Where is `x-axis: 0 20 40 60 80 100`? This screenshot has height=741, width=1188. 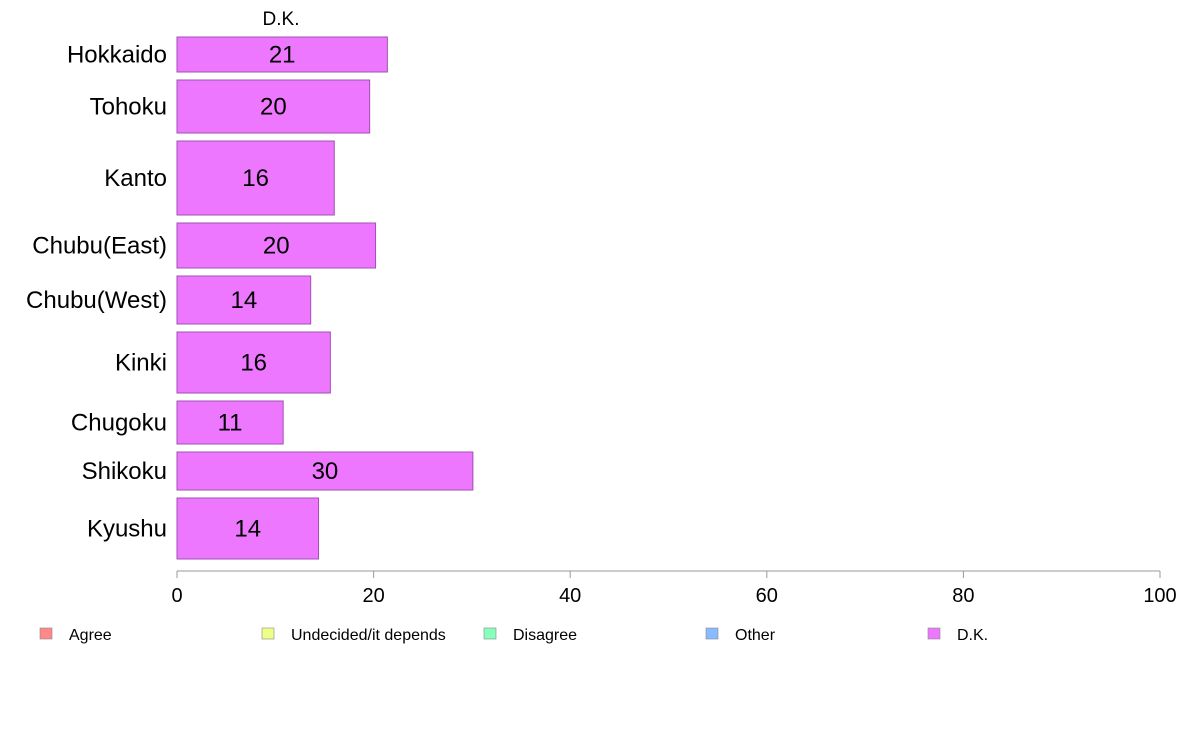 x-axis: 0 20 40 60 80 100 is located at coordinates (674, 588).